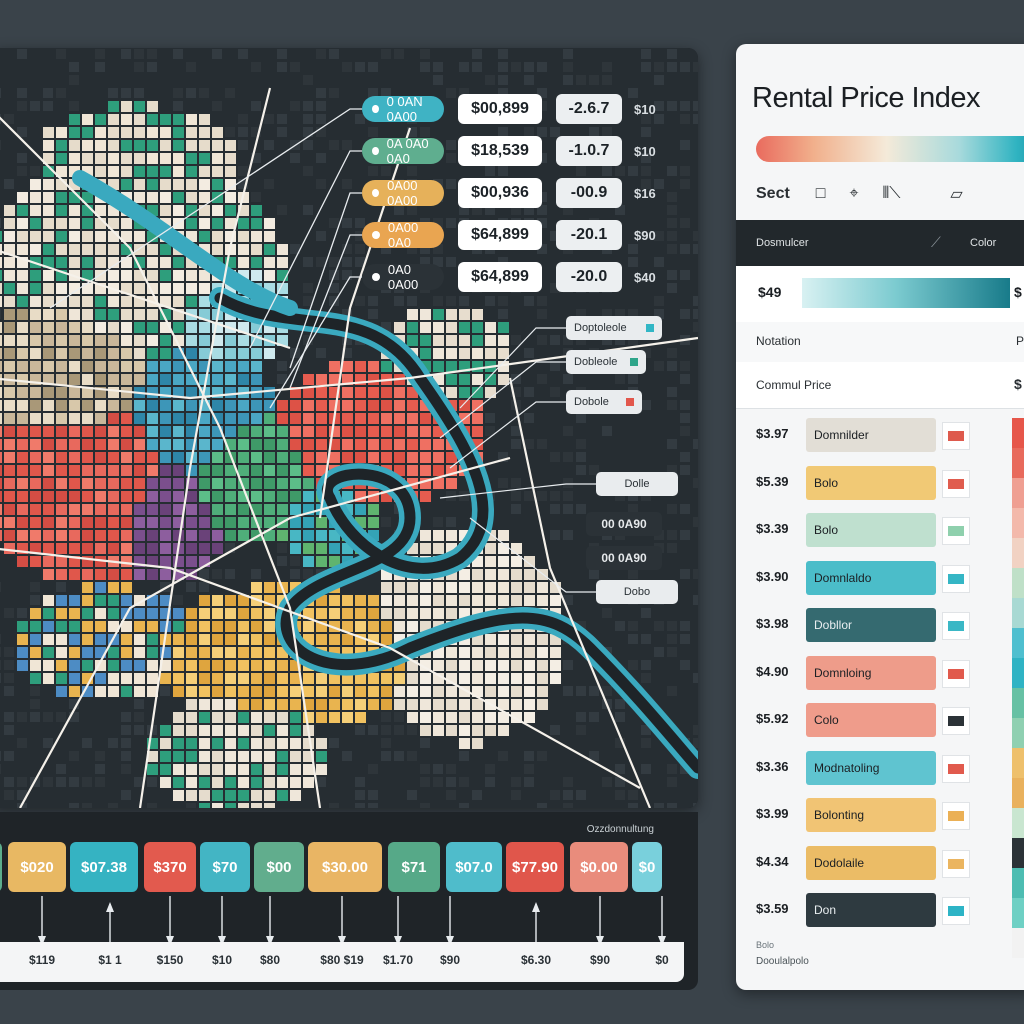  What do you see at coordinates (820, 193) in the screenshot?
I see `square-select-icon: □` at bounding box center [820, 193].